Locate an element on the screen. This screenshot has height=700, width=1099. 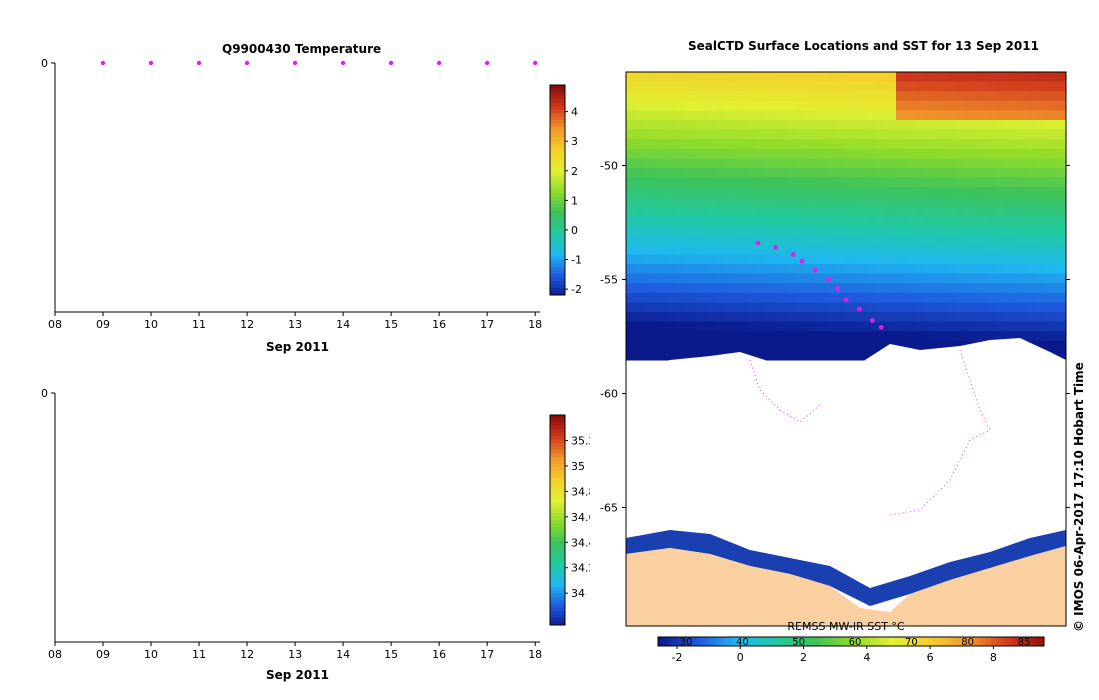
seal-location is located at coordinates (802, 261).